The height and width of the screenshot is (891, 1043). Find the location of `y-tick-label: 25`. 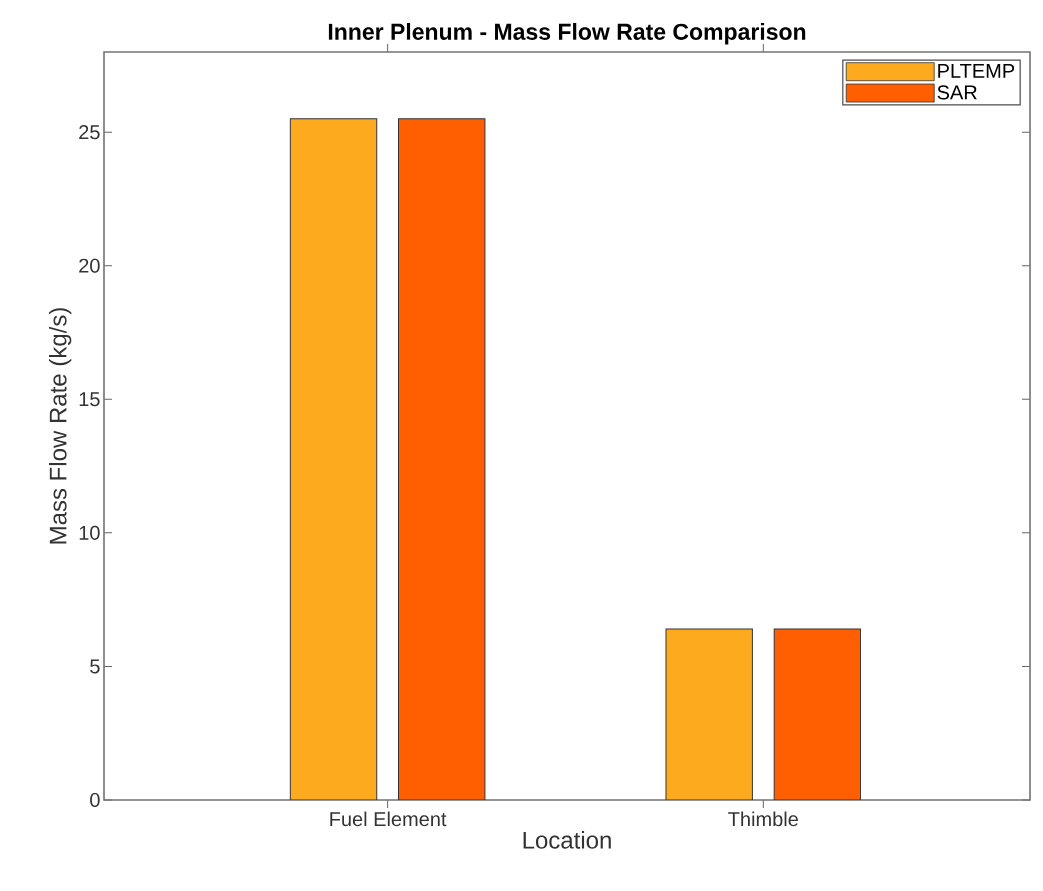

y-tick-label: 25 is located at coordinates (89, 132).